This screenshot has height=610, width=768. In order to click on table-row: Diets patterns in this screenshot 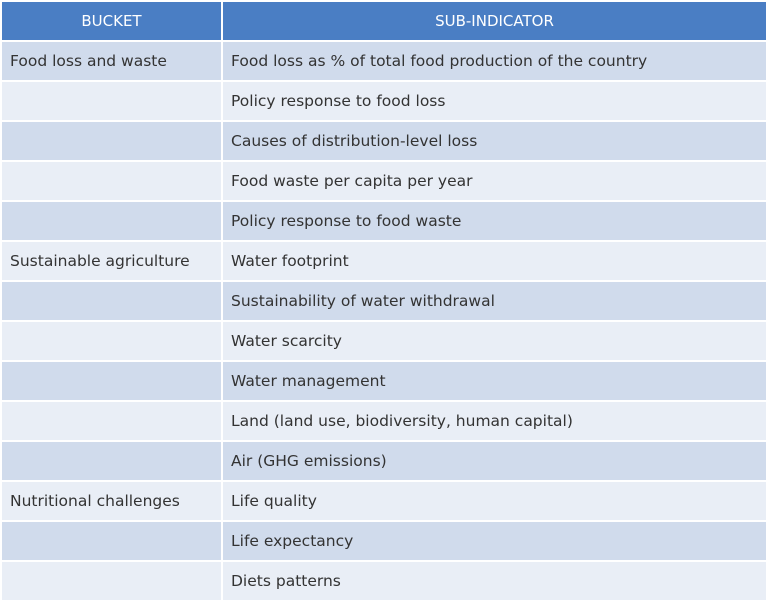, I will do `click(384, 582)`.